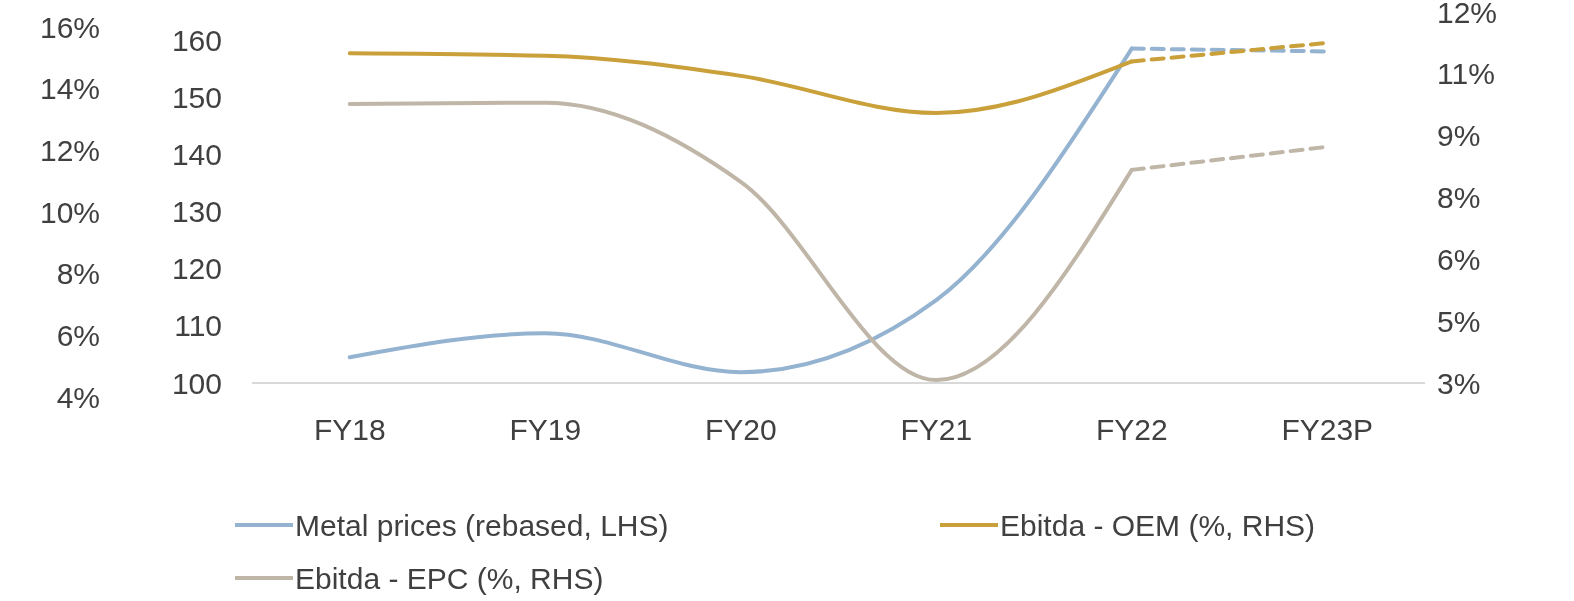  Describe the element at coordinates (78, 397) in the screenshot. I see `y3-tick-label: 4%` at that location.